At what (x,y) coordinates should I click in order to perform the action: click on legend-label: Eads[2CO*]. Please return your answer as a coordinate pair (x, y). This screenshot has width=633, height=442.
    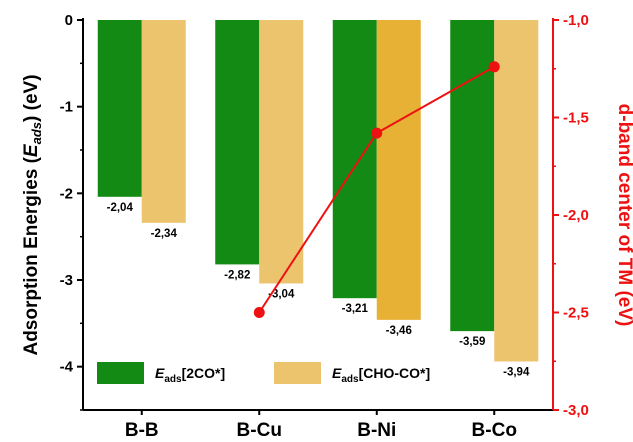
    Looking at the image, I should click on (190, 375).